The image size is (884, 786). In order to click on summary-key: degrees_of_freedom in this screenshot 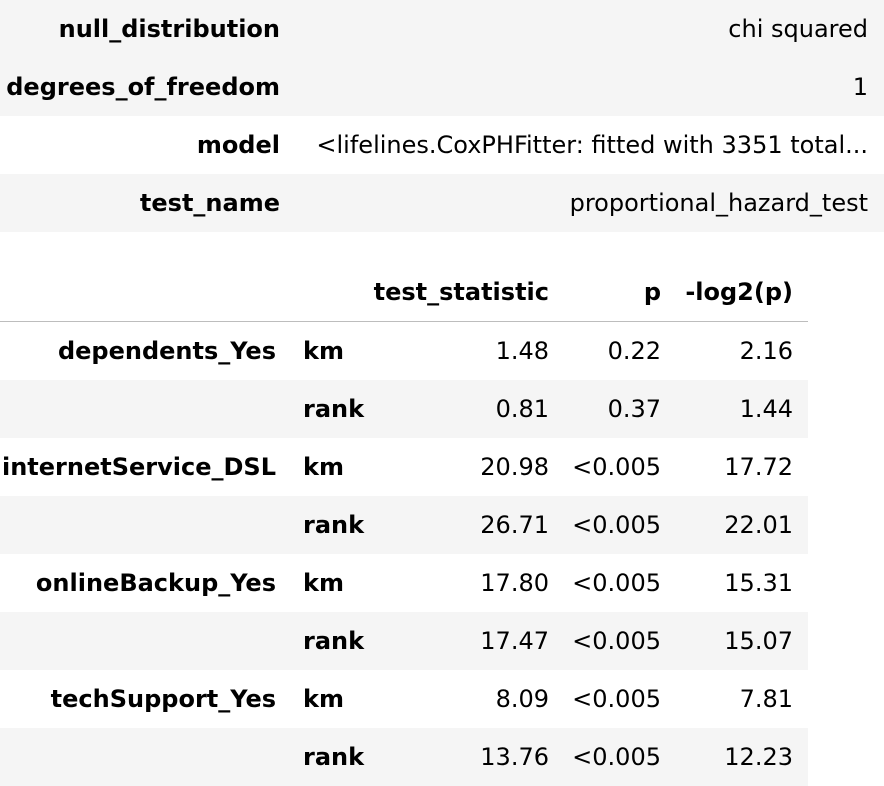, I will do `click(143, 87)`.